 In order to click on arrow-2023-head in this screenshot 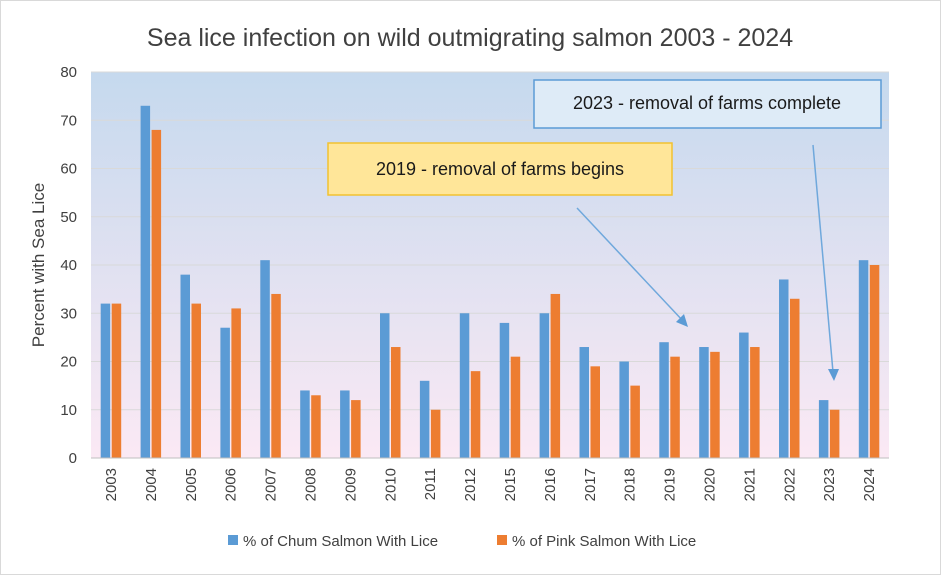, I will do `click(833, 375)`.